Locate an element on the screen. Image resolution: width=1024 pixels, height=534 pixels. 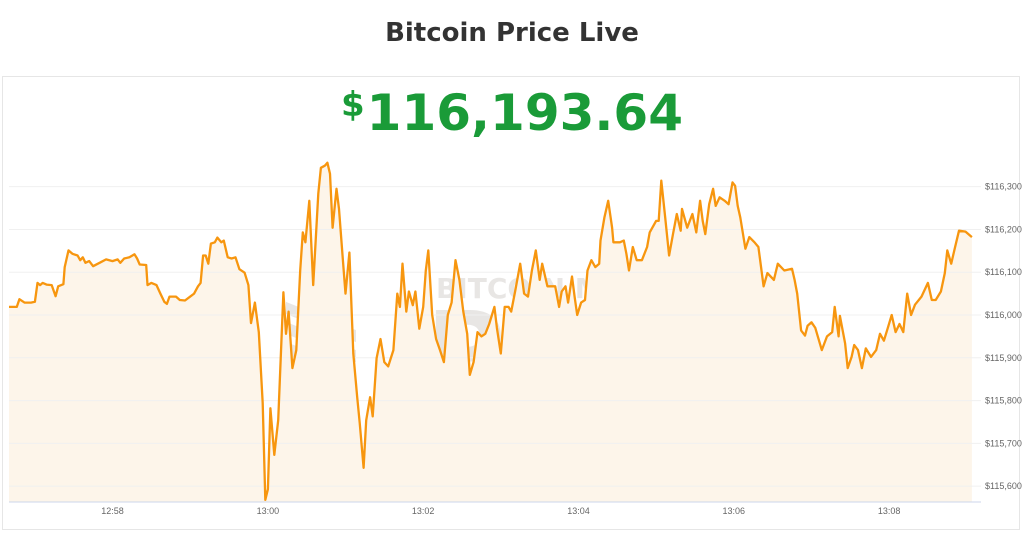
currency-symbol: $ is located at coordinates (353, 105).